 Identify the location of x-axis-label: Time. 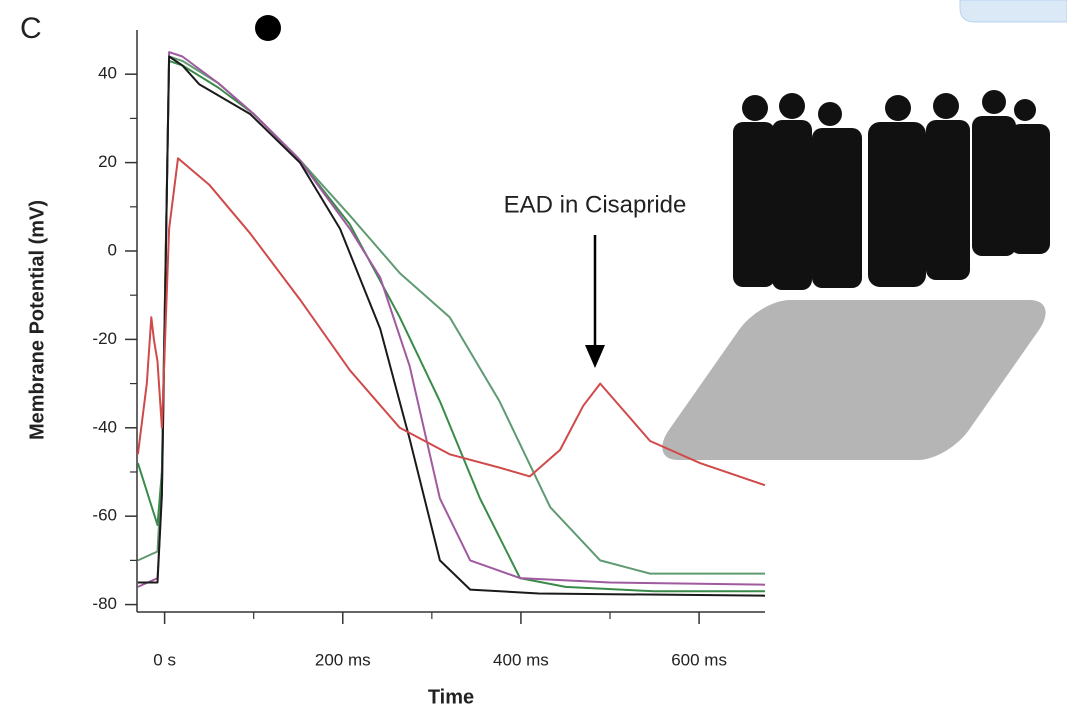
(451, 697).